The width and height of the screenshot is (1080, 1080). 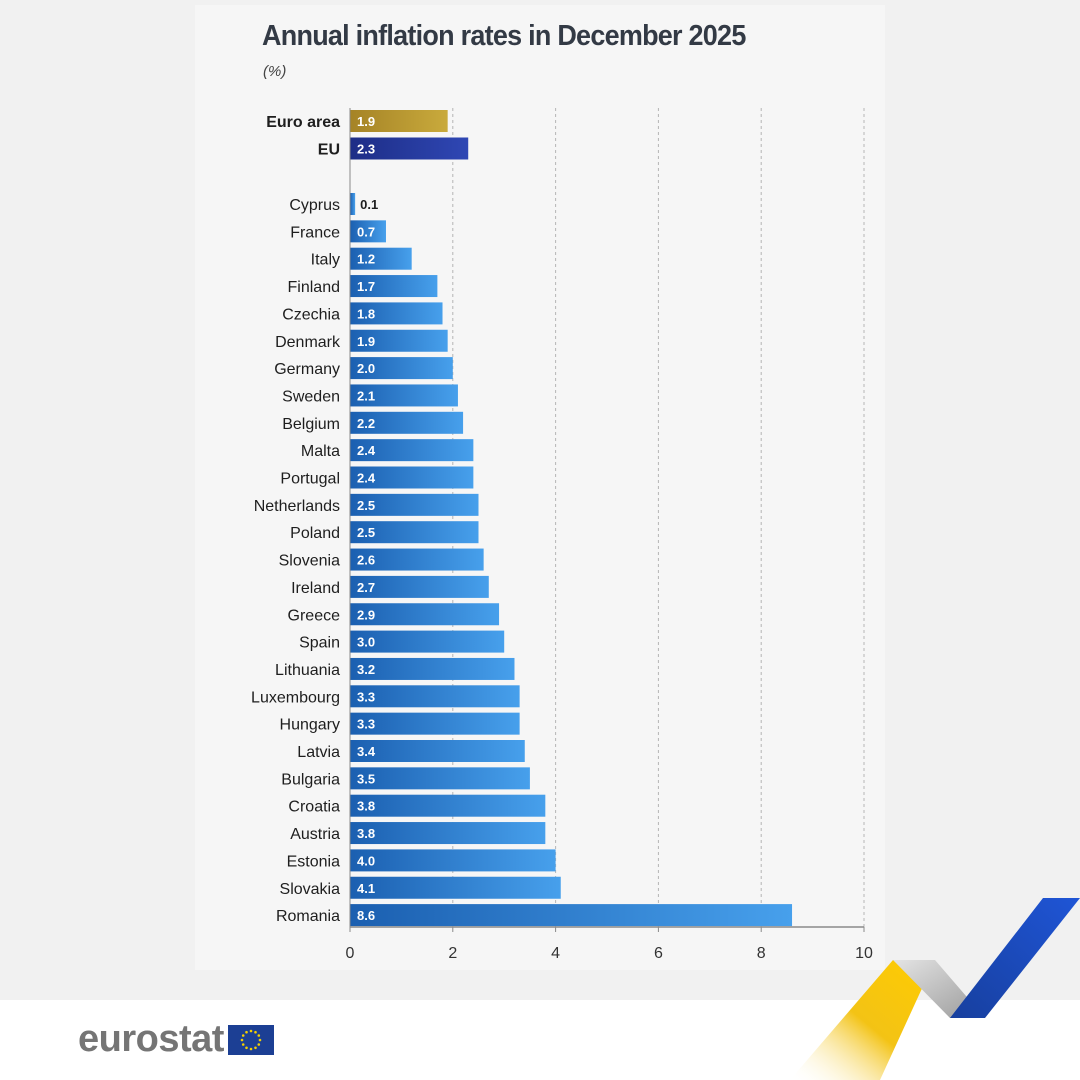 I want to click on bar-ireland, so click(x=419, y=586).